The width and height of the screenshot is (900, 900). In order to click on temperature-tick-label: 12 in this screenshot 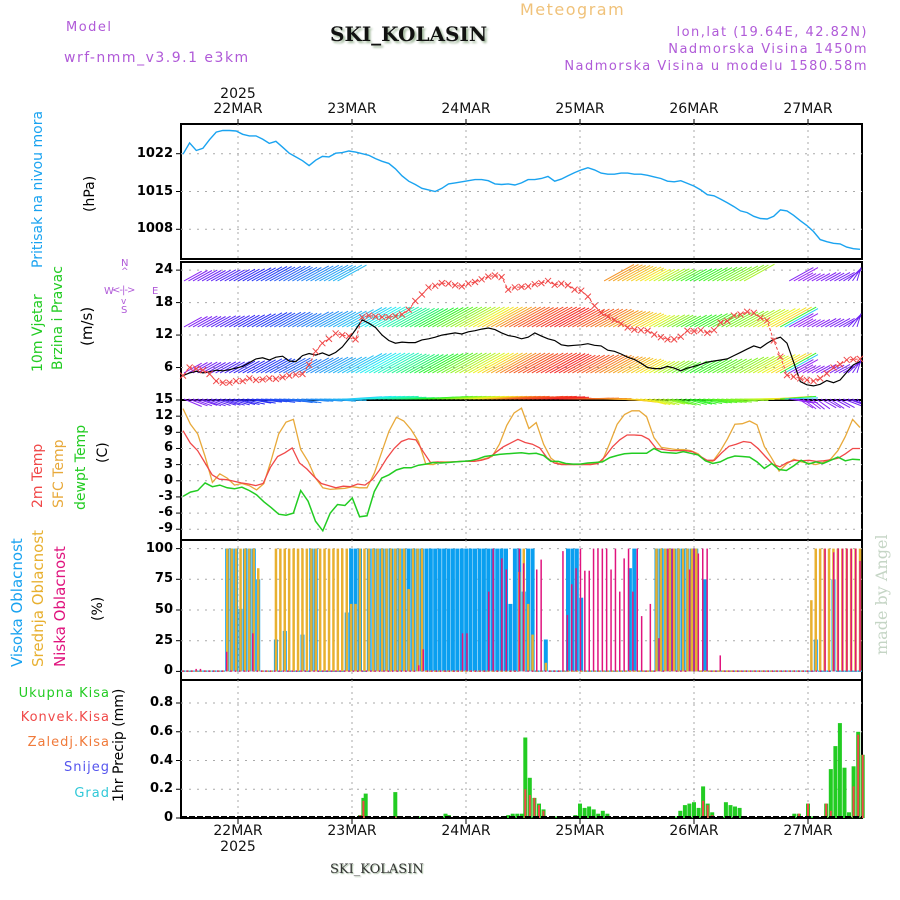, I will do `click(163, 416)`.